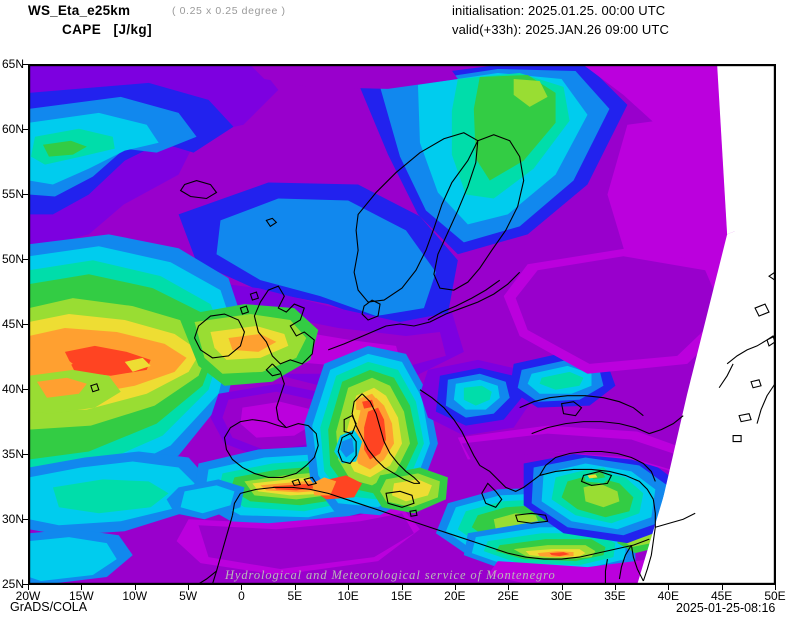 The width and height of the screenshot is (800, 618). I want to click on longitude-tick-label: 10E, so click(348, 596).